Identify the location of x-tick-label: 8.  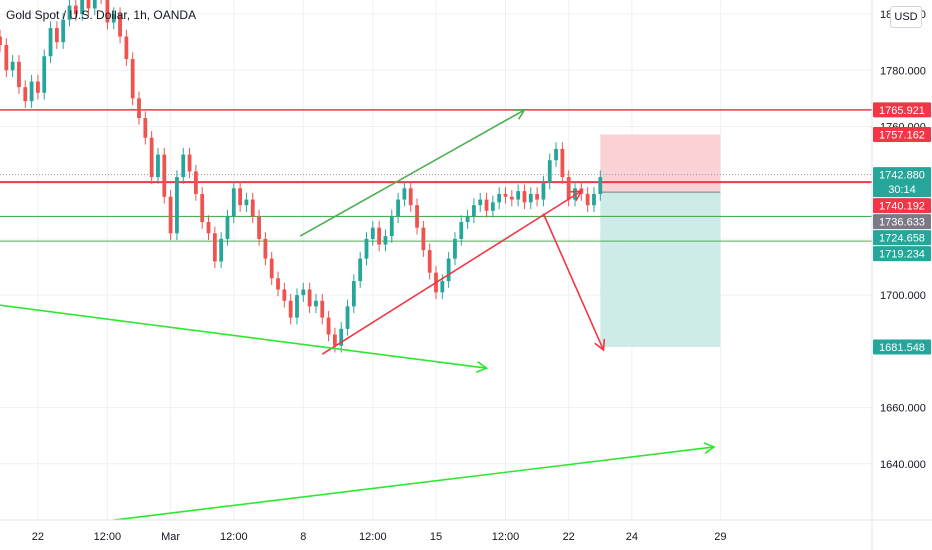
(303, 537).